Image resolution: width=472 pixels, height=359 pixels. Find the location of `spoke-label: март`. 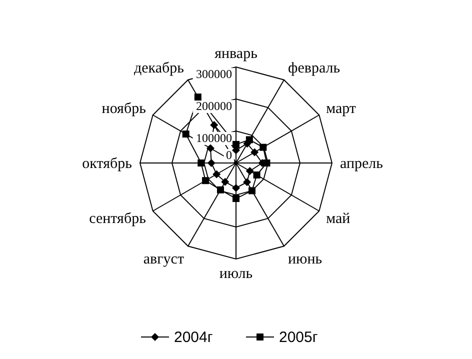

spoke-label: март is located at coordinates (341, 109).